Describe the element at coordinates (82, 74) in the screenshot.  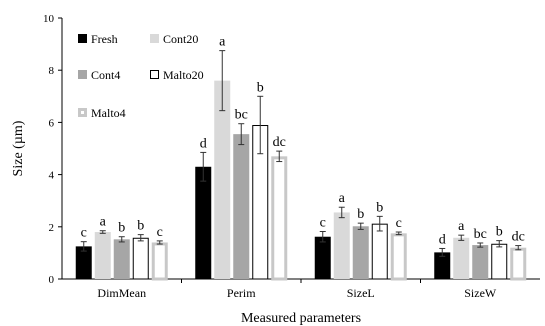
I see `legend-swatch-cont4` at that location.